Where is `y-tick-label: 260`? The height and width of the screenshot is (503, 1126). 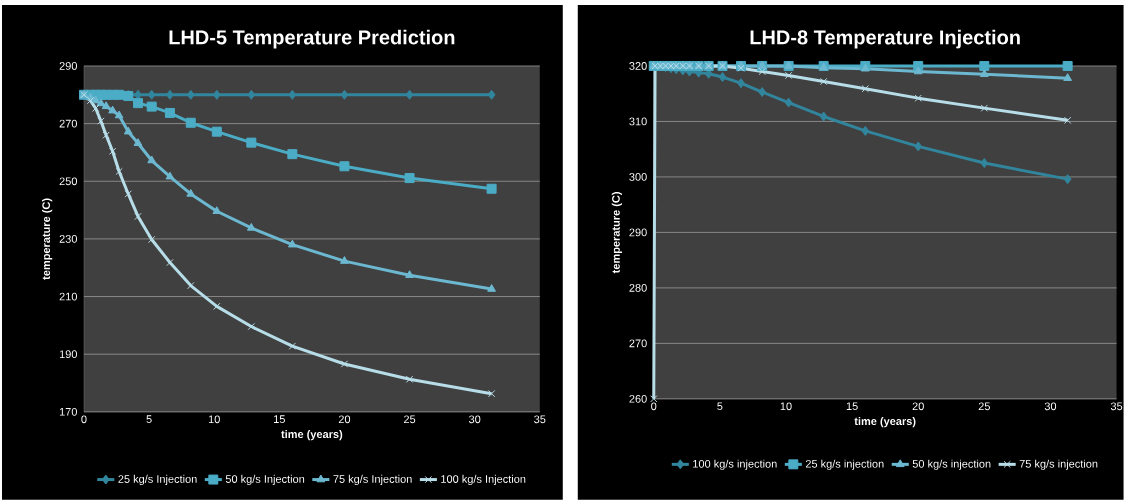
y-tick-label: 260 is located at coordinates (638, 399).